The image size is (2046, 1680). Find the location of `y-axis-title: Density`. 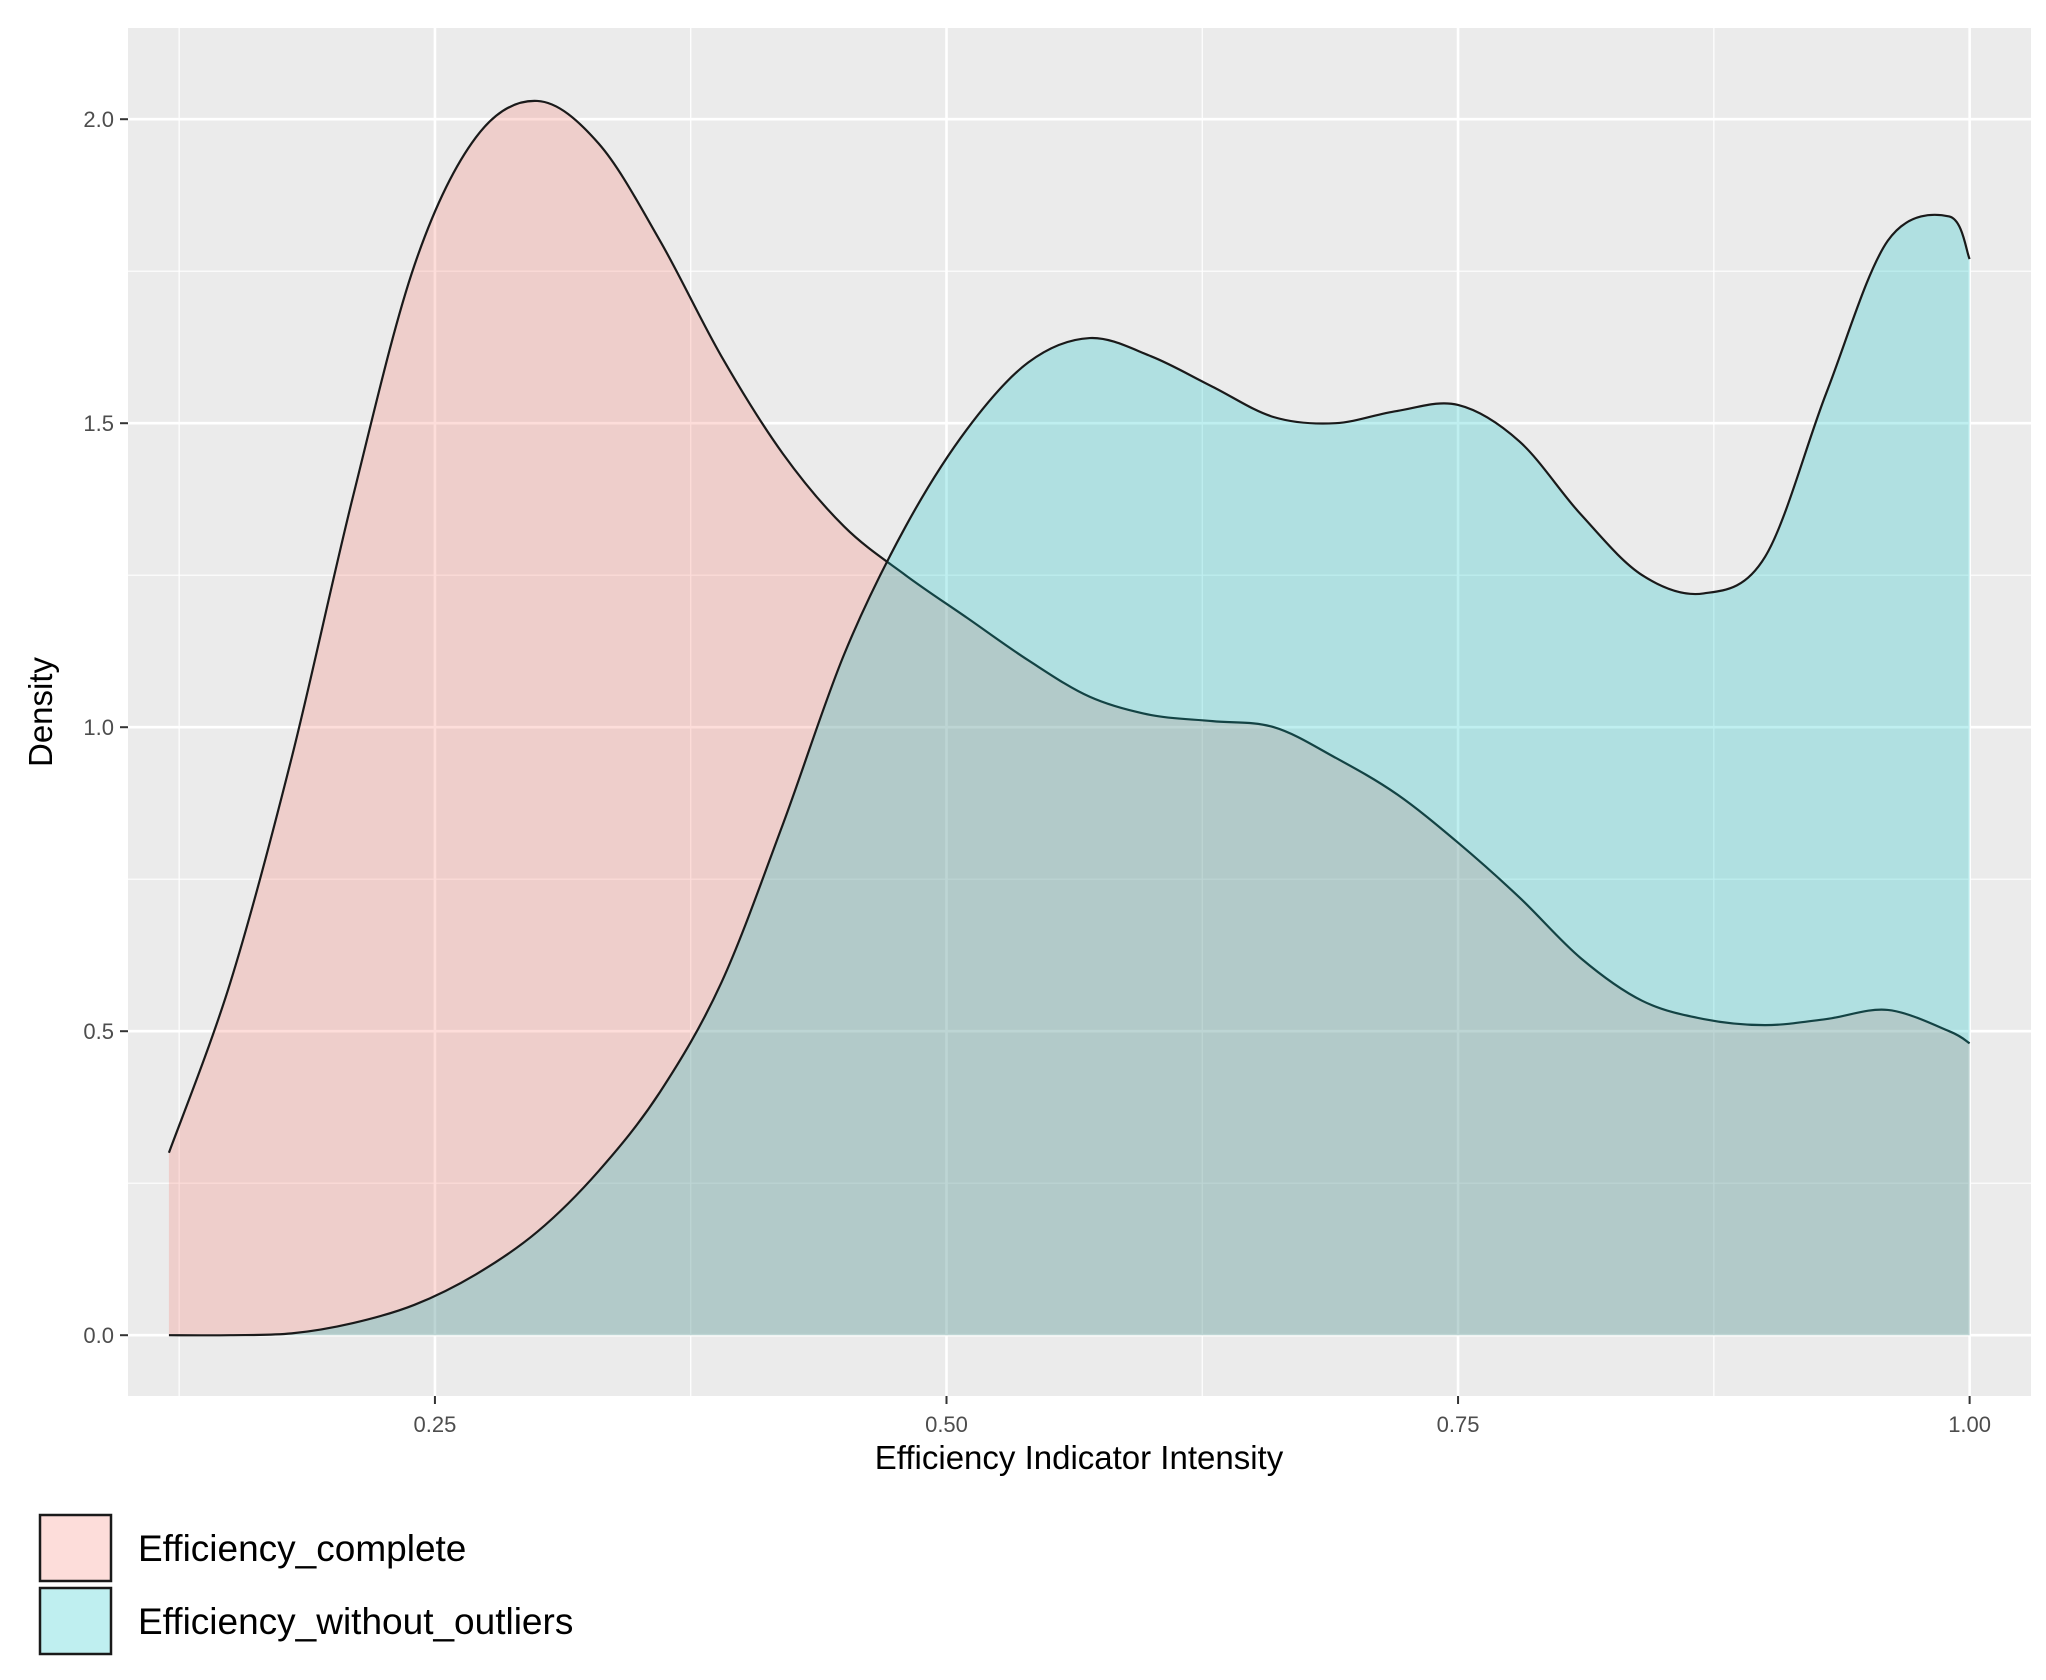

y-axis-title: Density is located at coordinates (40, 711).